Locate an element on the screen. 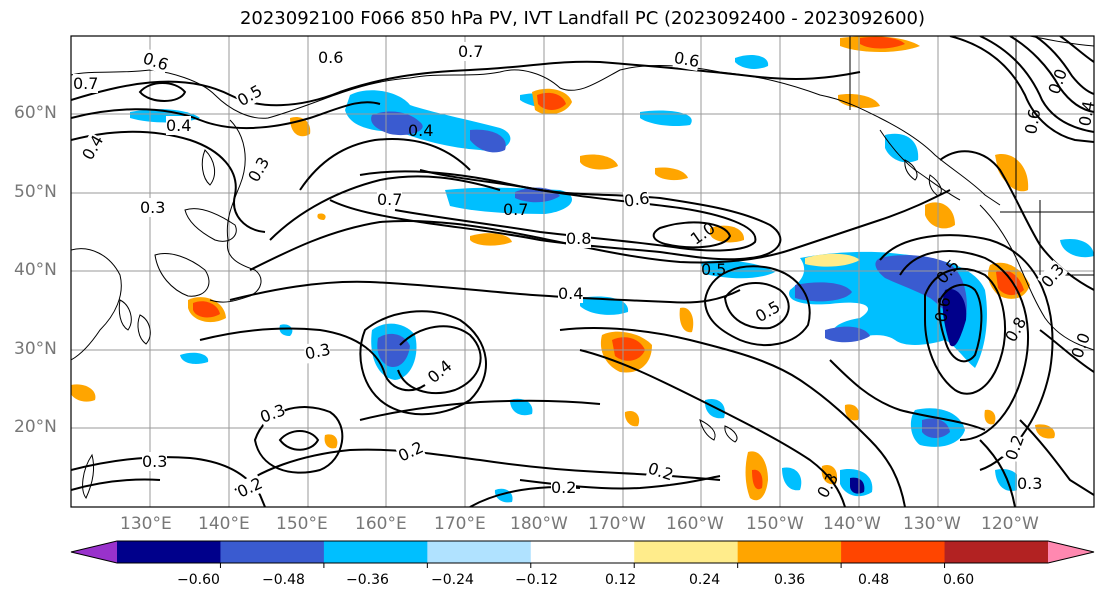  longitude-label: 180°W is located at coordinates (539, 524).